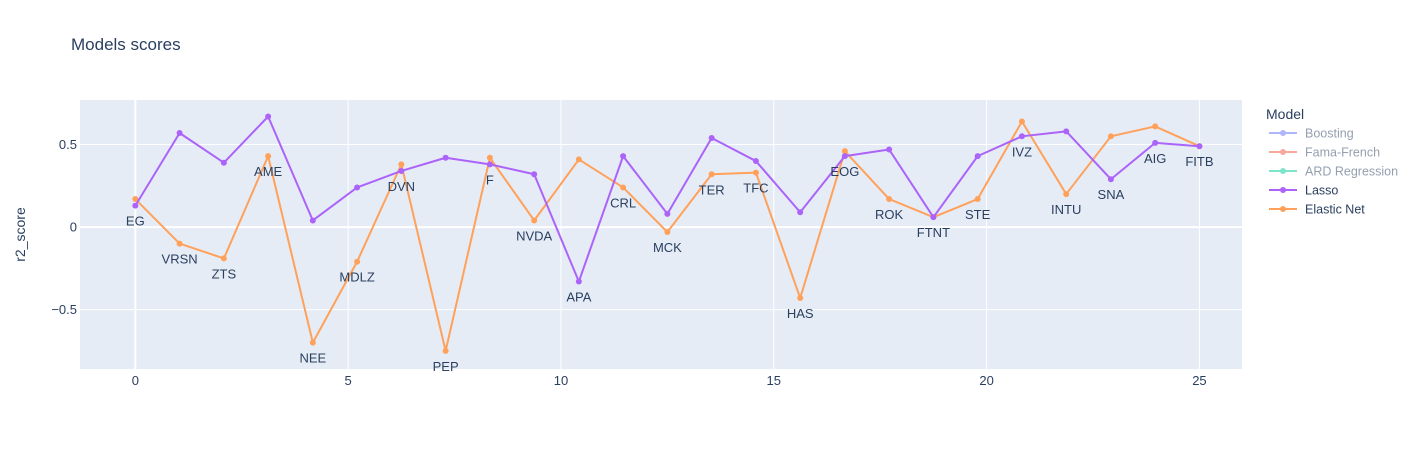 The width and height of the screenshot is (1417, 450). What do you see at coordinates (356, 277) in the screenshot?
I see `point-label: MDLZ` at bounding box center [356, 277].